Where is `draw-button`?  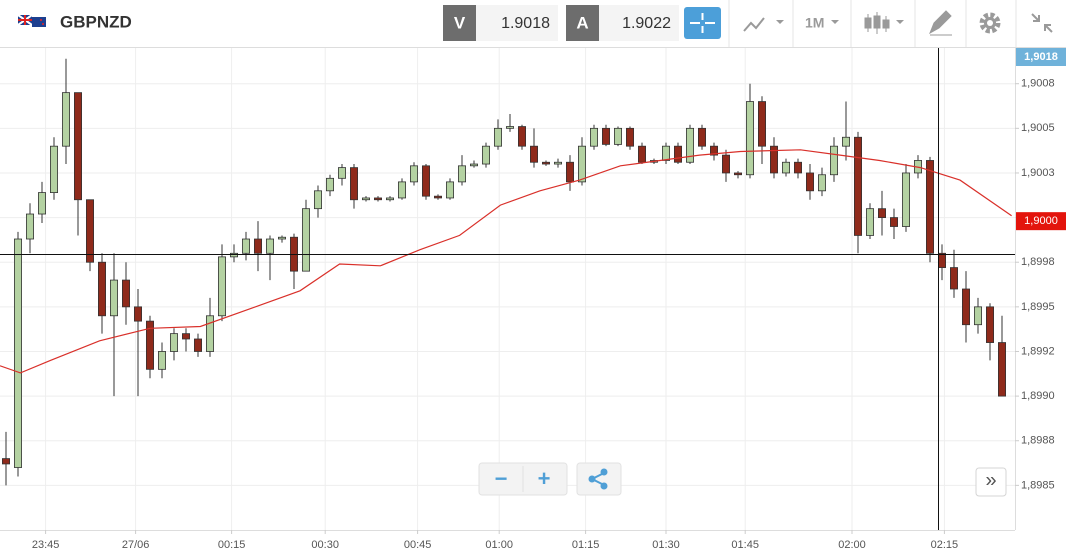
draw-button is located at coordinates (940, 23).